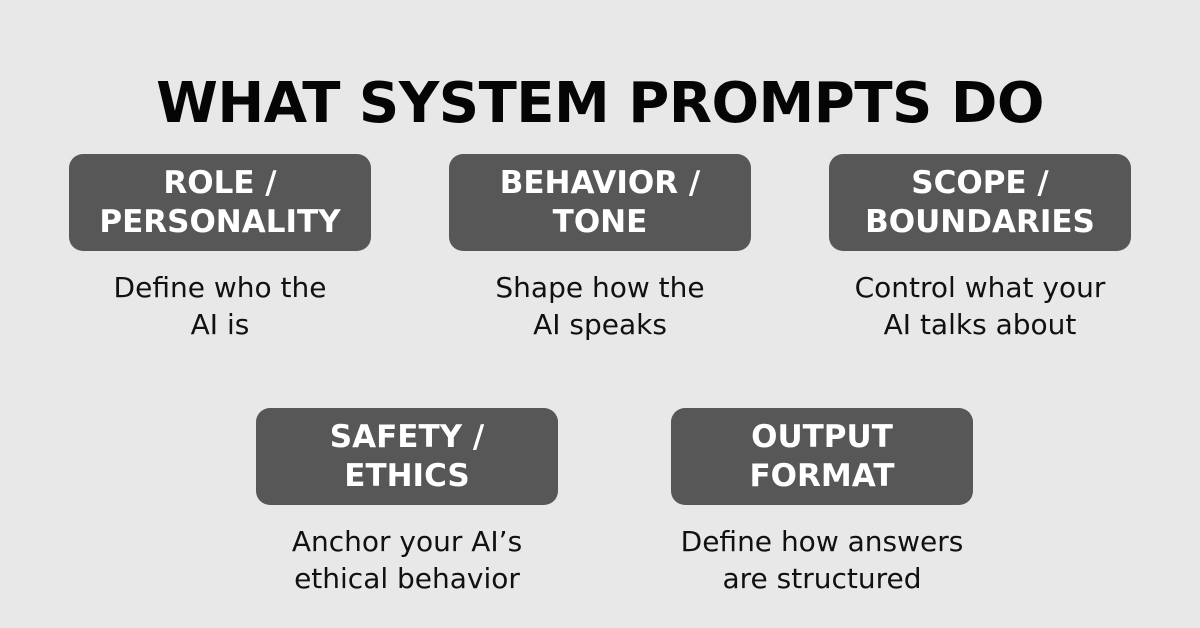 The height and width of the screenshot is (628, 1200). Describe the element at coordinates (980, 306) in the screenshot. I see `card-description: Control what your AI talks about` at that location.